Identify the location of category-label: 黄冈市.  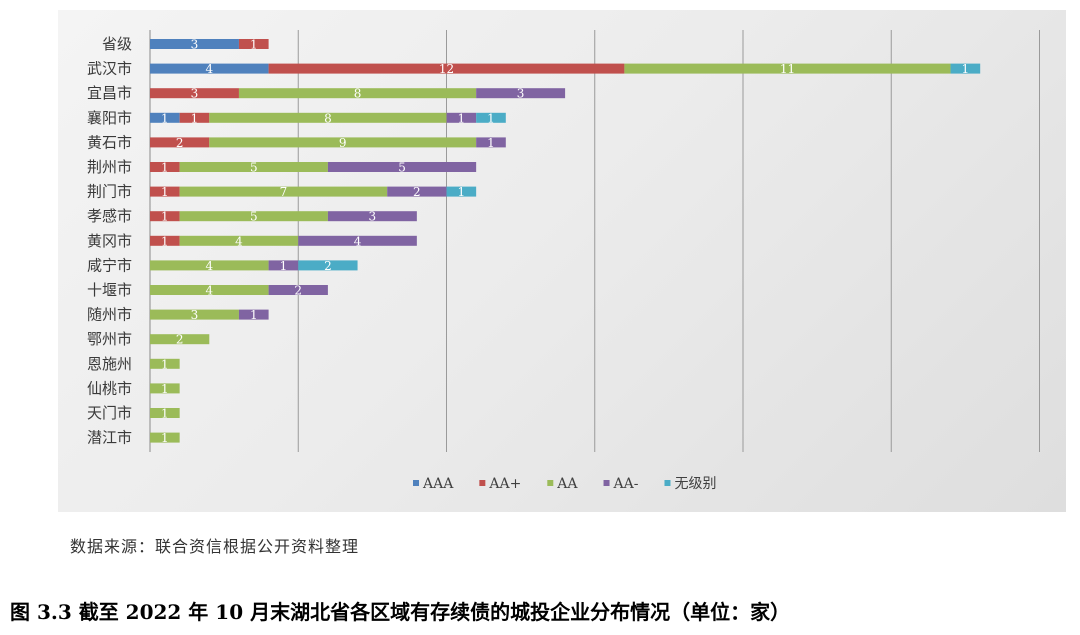
(109, 241).